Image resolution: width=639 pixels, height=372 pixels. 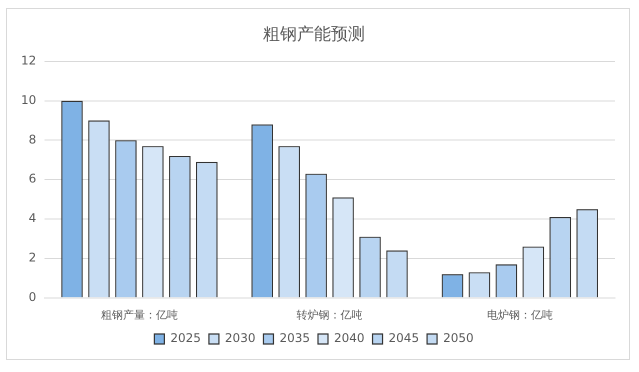 I want to click on y-tick-label: 10, so click(x=28, y=99).